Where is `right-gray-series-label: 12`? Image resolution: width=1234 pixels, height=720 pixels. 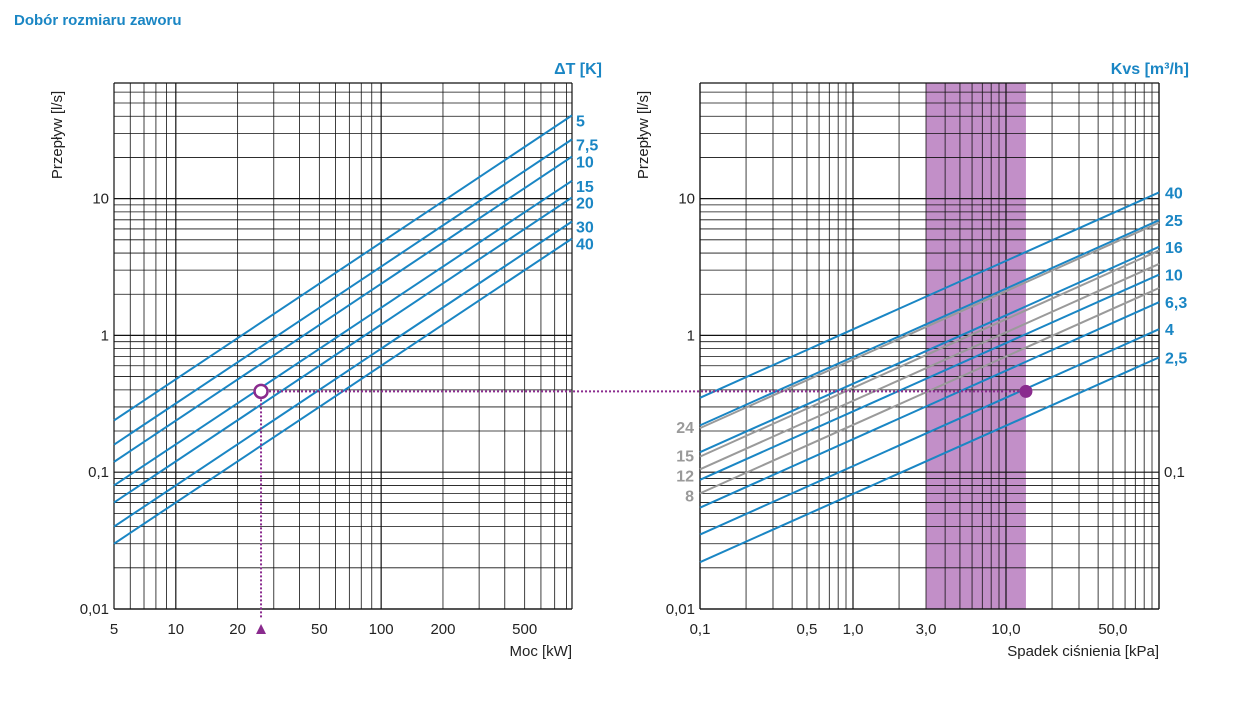 right-gray-series-label: 12 is located at coordinates (685, 477).